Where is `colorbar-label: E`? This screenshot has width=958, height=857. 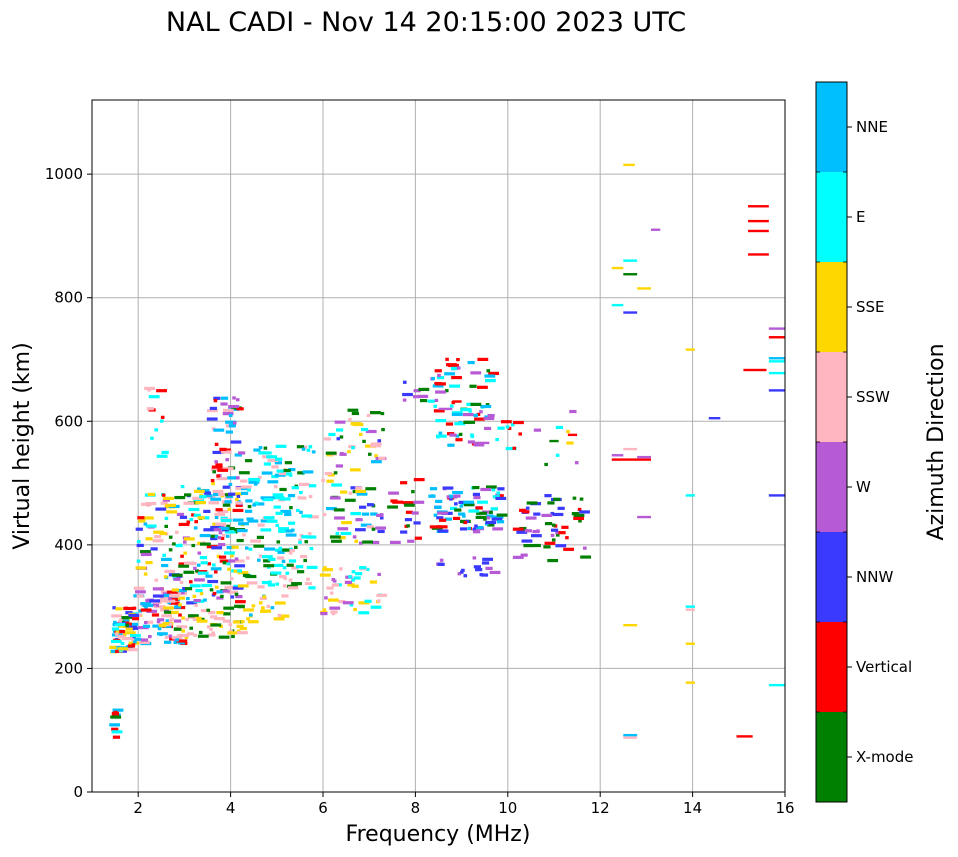
colorbar-label: E is located at coordinates (860, 217).